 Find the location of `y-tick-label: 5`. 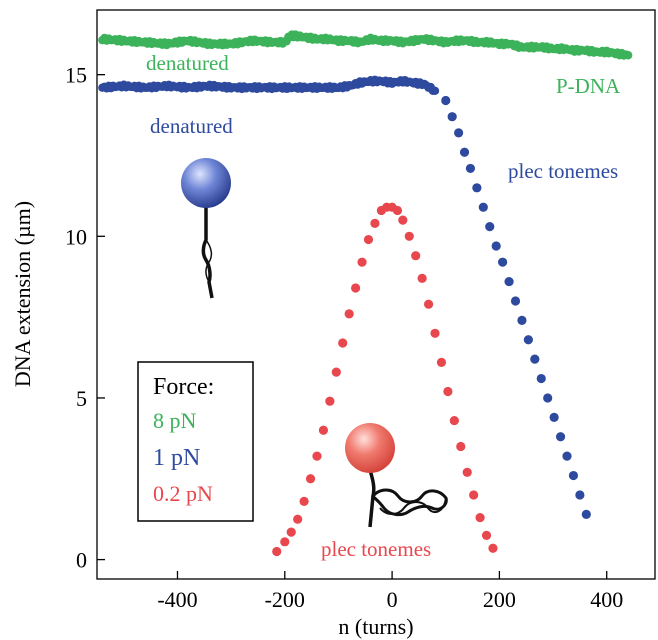

y-tick-label: 5 is located at coordinates (81, 398).